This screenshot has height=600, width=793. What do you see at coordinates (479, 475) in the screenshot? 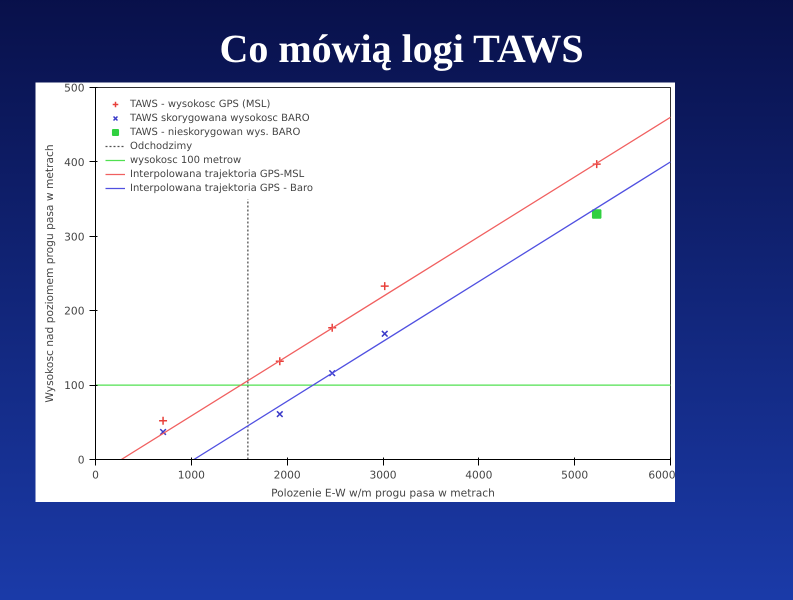
I see `x-tick-label: 4000` at bounding box center [479, 475].